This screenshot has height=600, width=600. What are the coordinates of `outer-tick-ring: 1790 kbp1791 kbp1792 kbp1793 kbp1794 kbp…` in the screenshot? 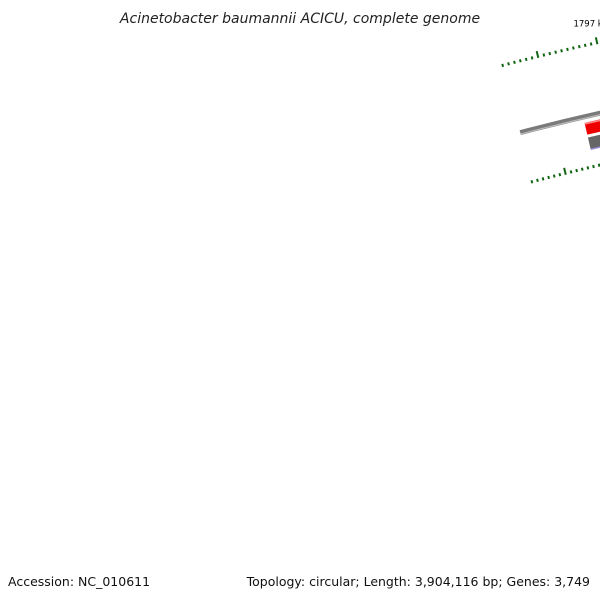 It's located at (550, 44).